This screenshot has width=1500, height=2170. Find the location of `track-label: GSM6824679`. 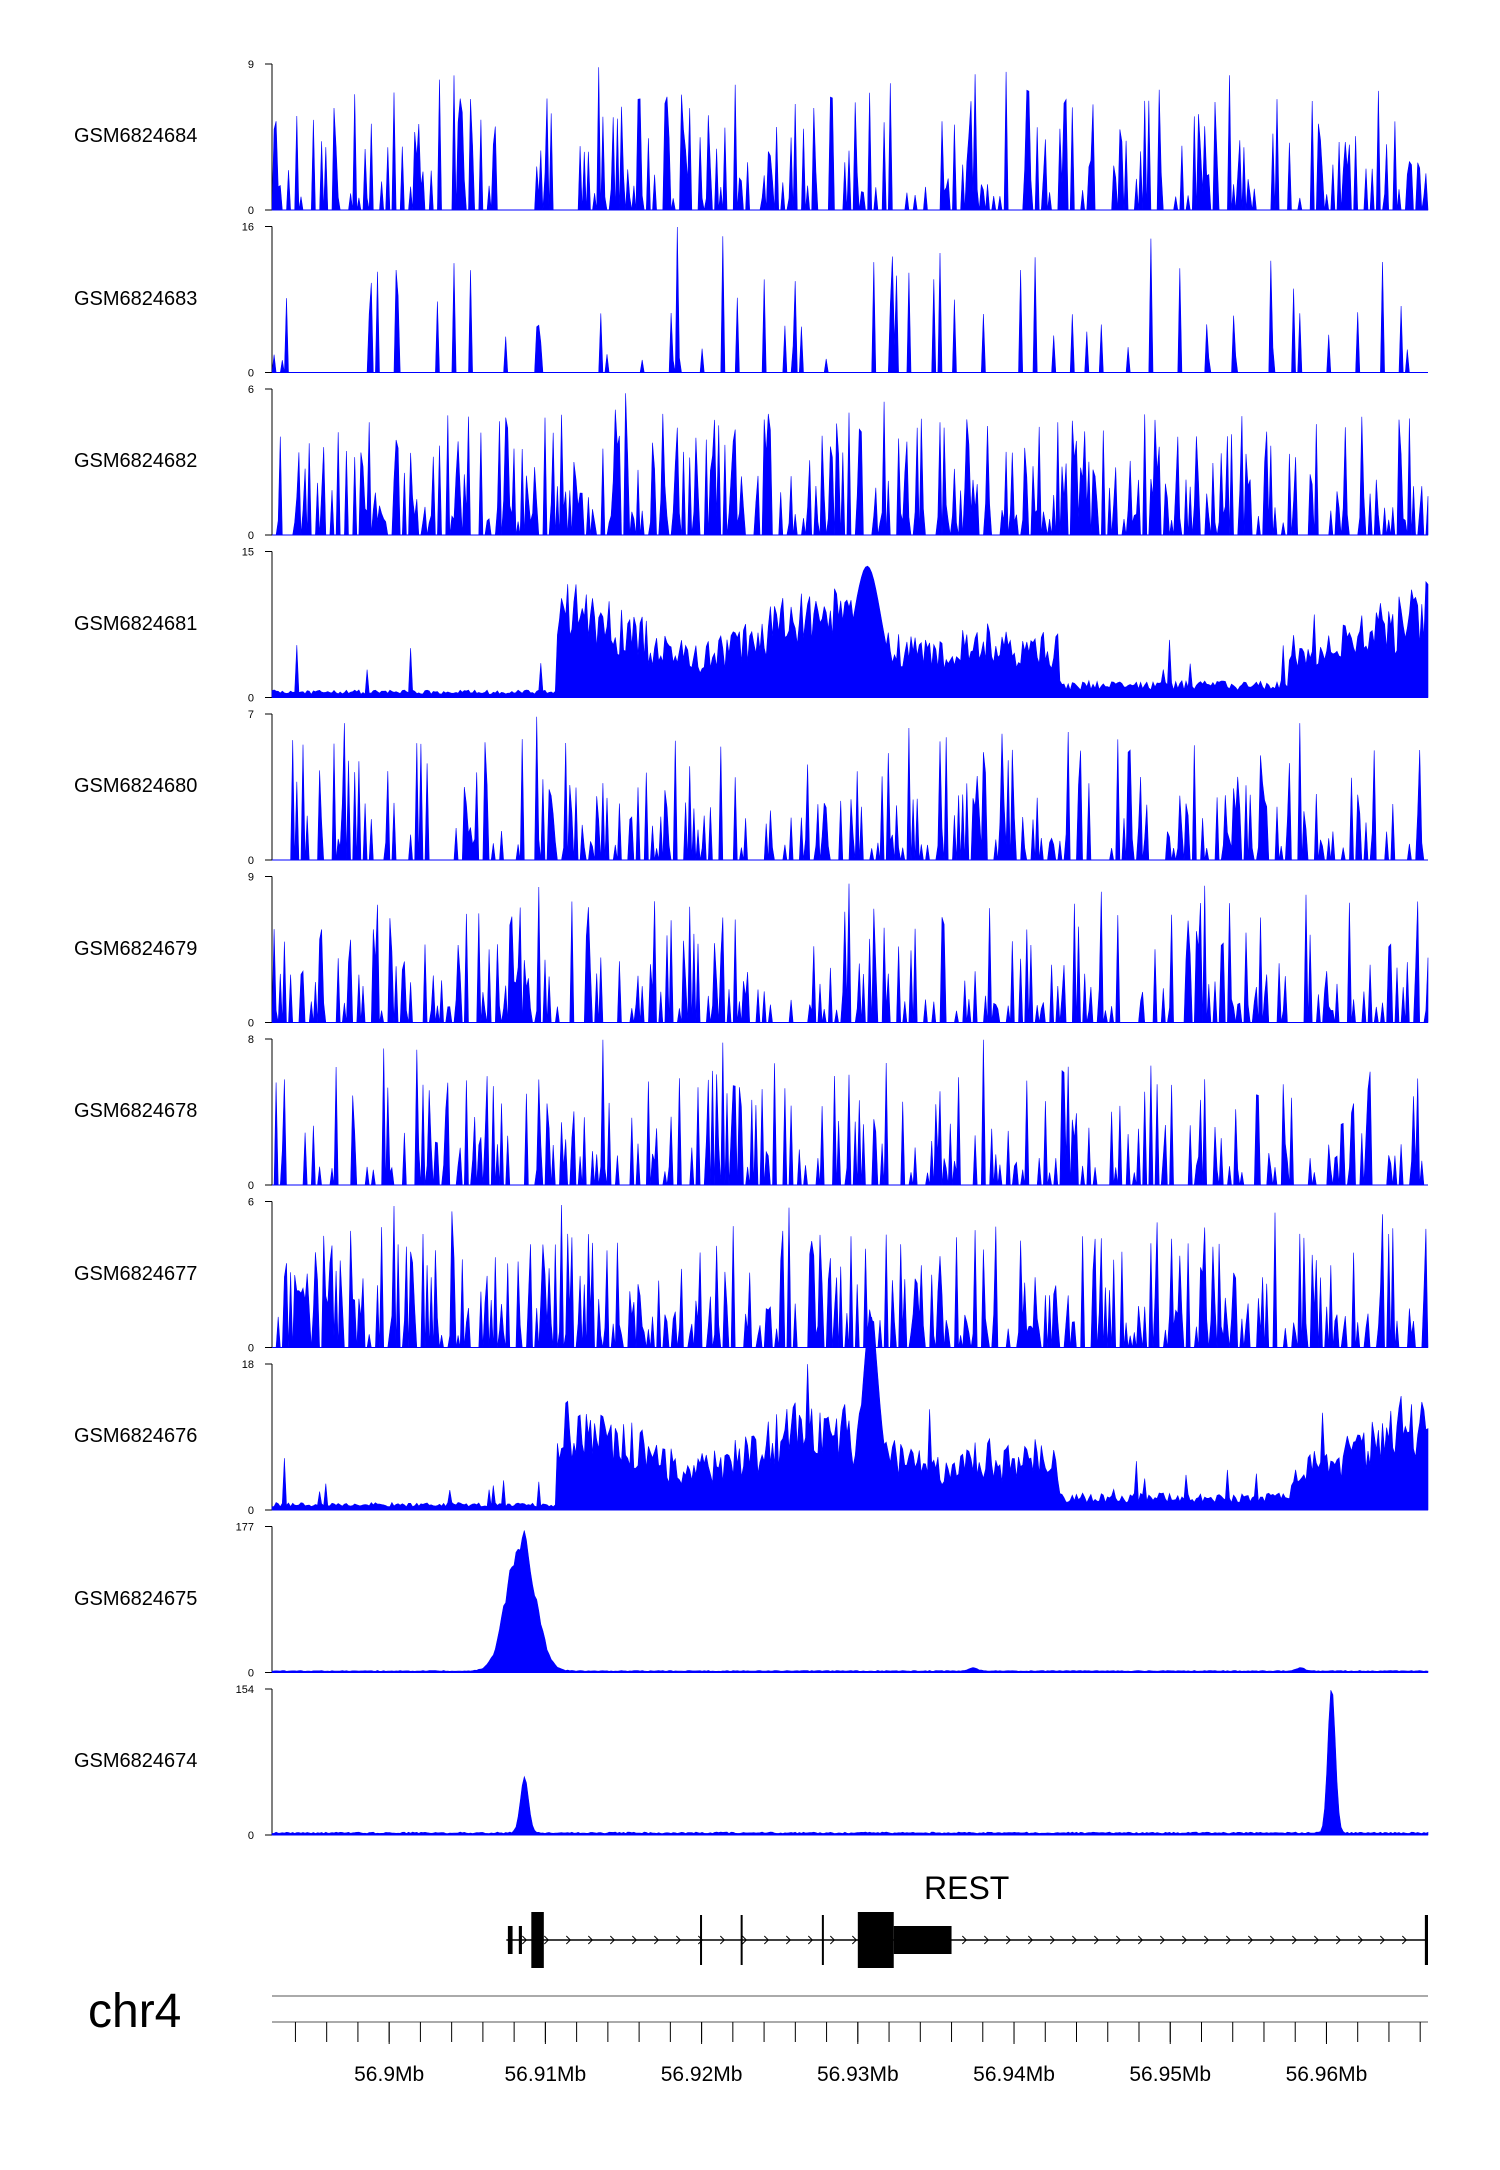

track-label: GSM6824679 is located at coordinates (136, 948).